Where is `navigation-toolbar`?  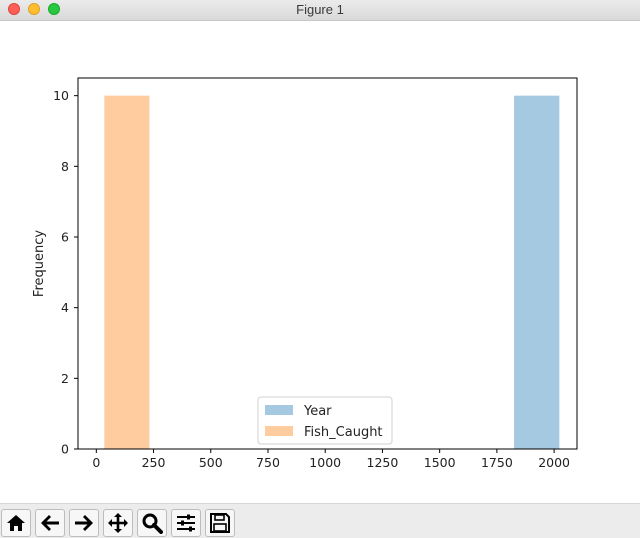 navigation-toolbar is located at coordinates (320, 520).